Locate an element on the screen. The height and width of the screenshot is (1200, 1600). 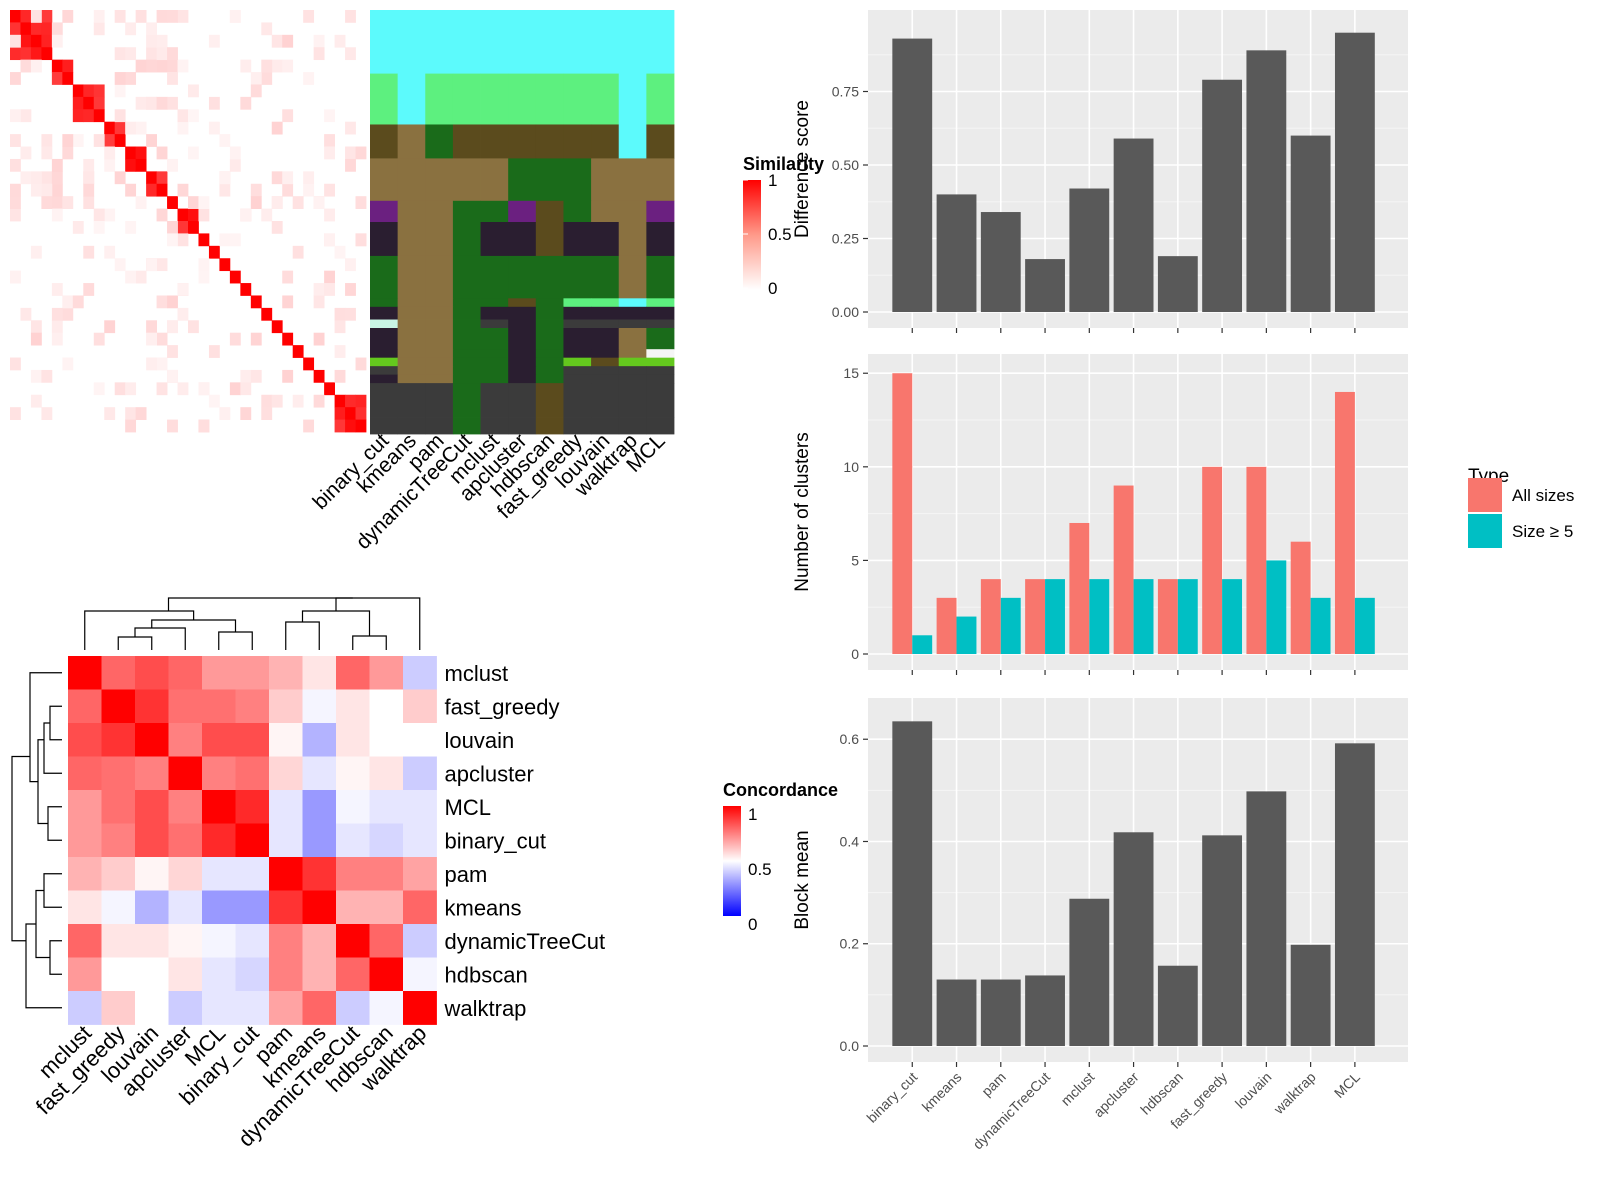
similarity-tick-label: 0 is located at coordinates (772, 288).